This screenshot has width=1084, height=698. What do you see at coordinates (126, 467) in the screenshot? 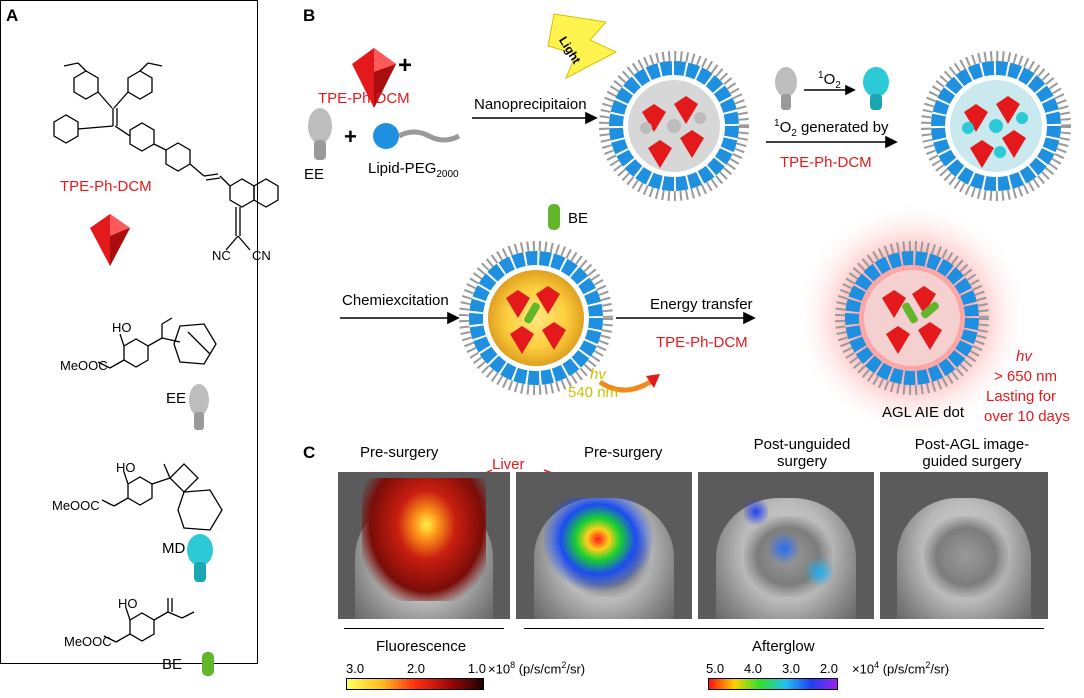
I see `md-ho-label: HO` at bounding box center [126, 467].